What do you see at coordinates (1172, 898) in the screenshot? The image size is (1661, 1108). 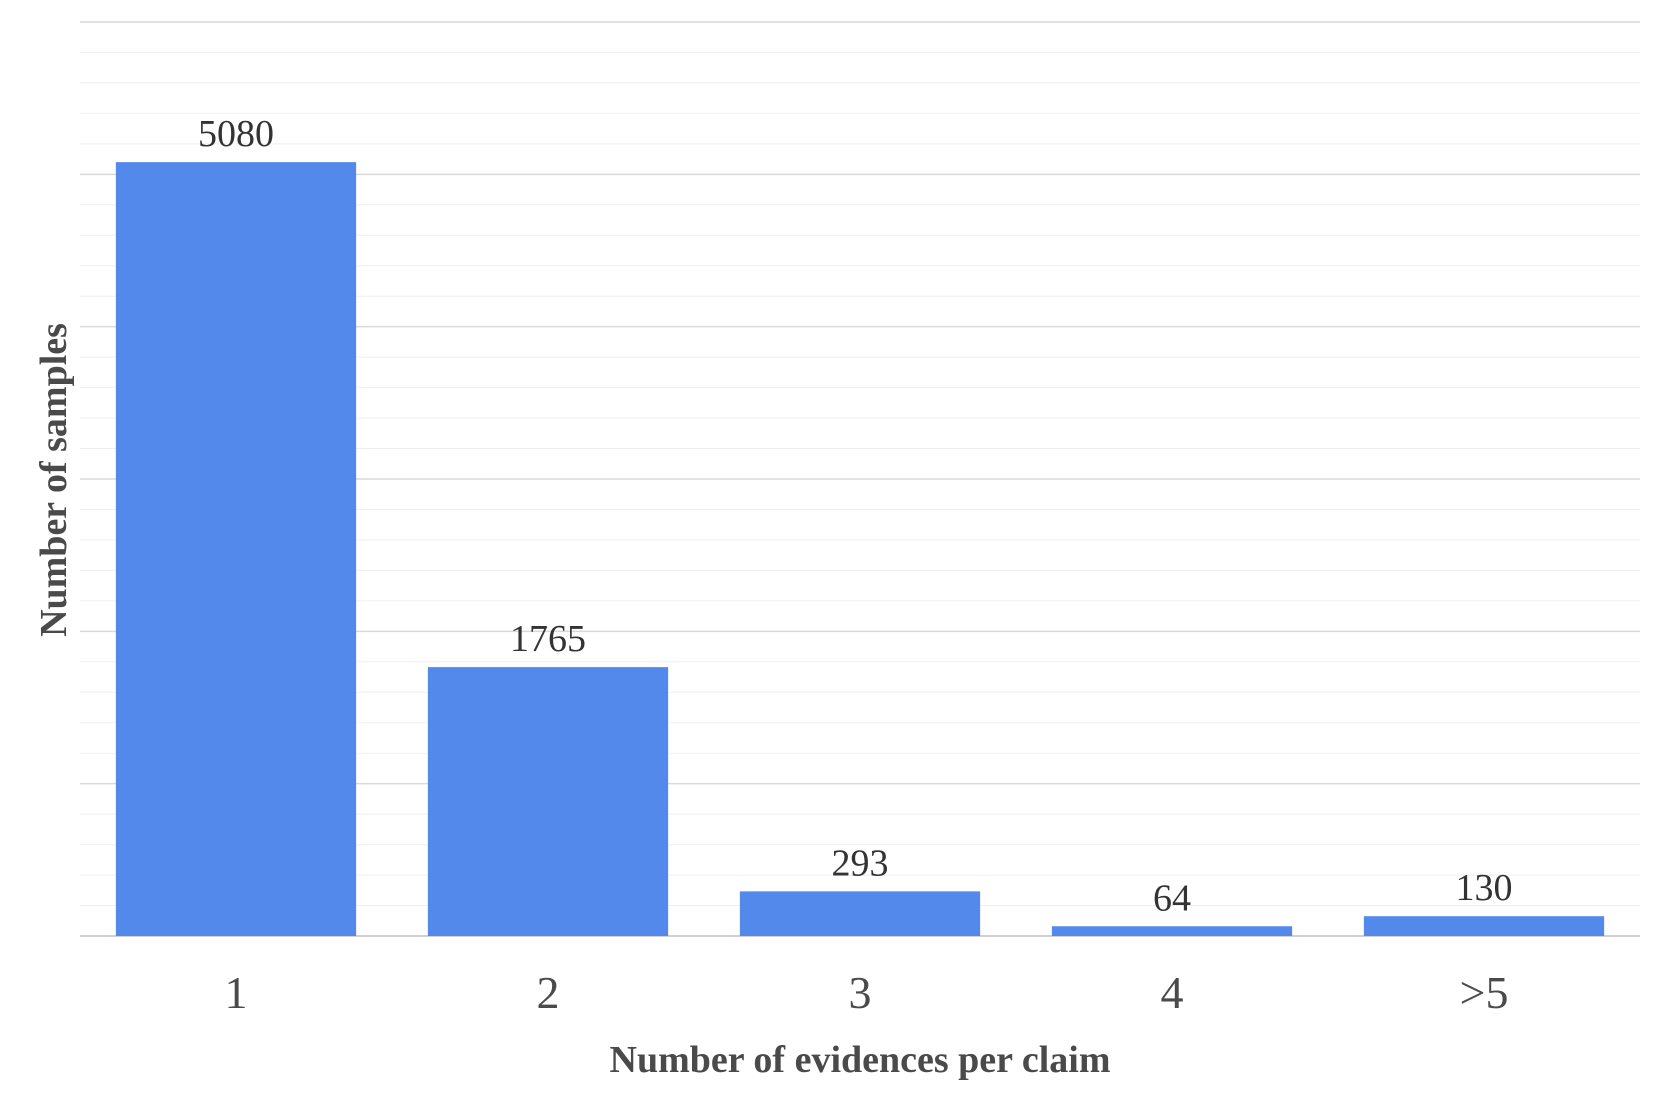 I see `data-label-4: 64` at bounding box center [1172, 898].